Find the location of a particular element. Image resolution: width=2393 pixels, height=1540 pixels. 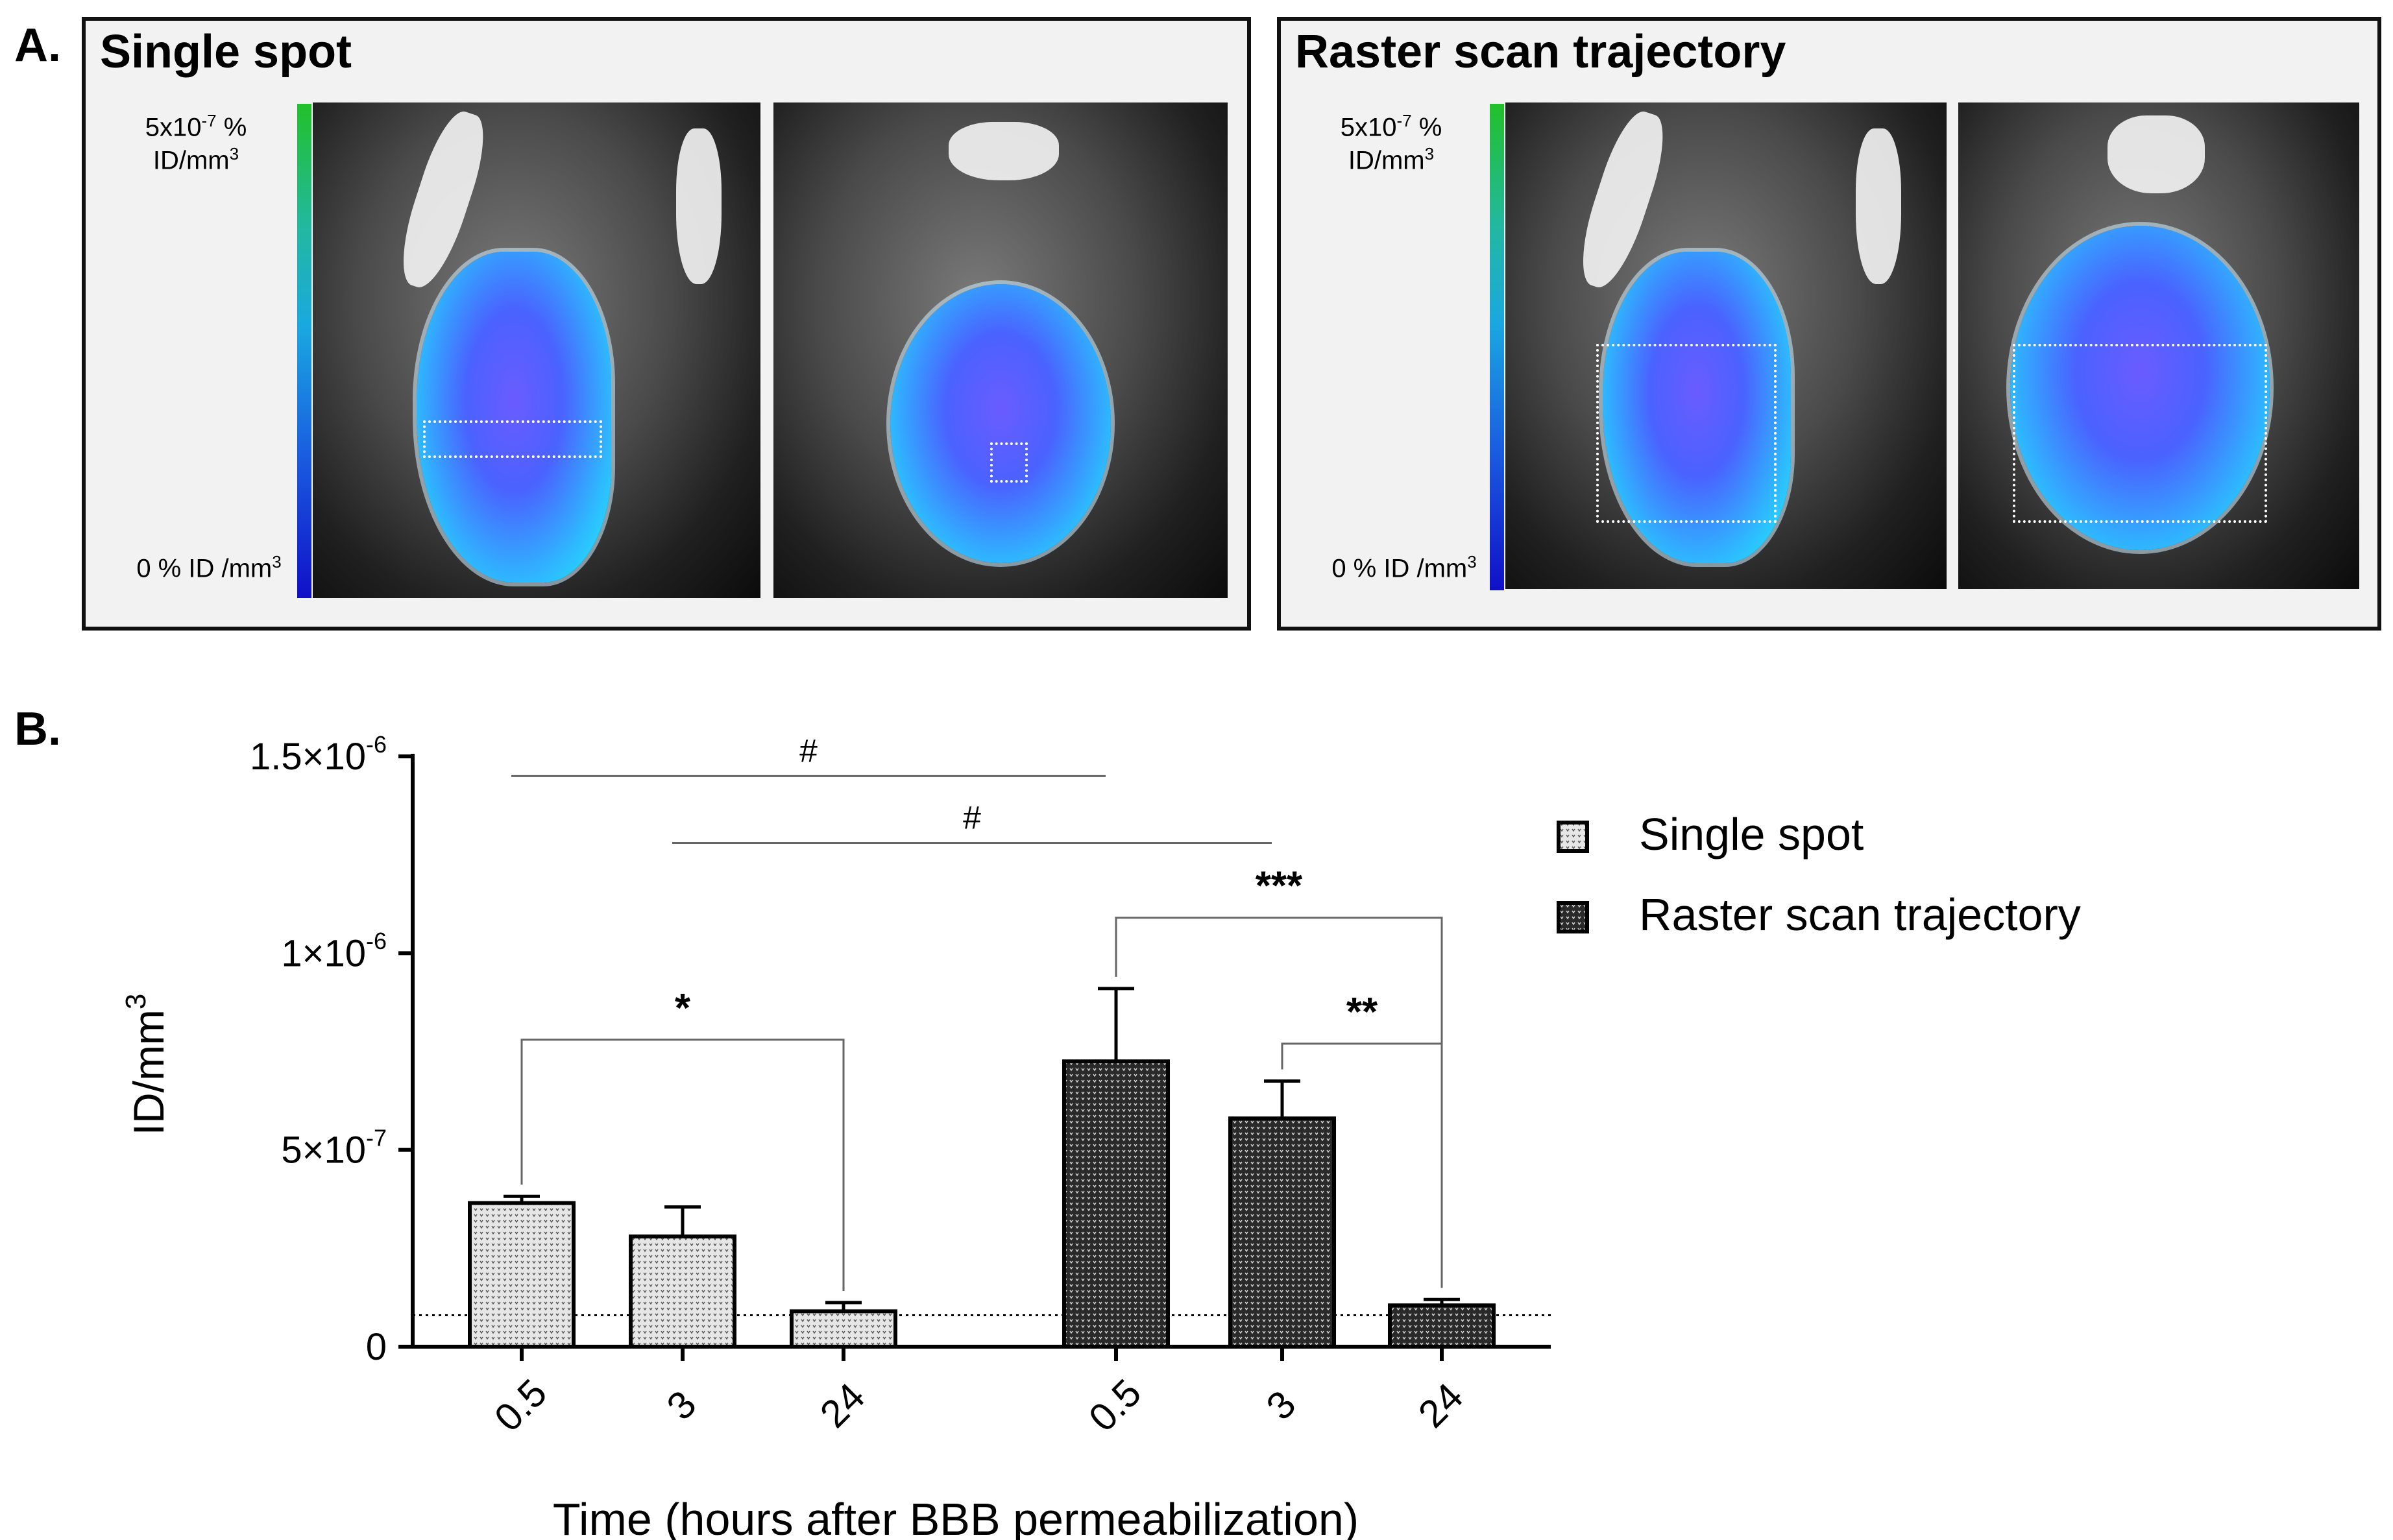

significance-label: ** is located at coordinates (1362, 1012).